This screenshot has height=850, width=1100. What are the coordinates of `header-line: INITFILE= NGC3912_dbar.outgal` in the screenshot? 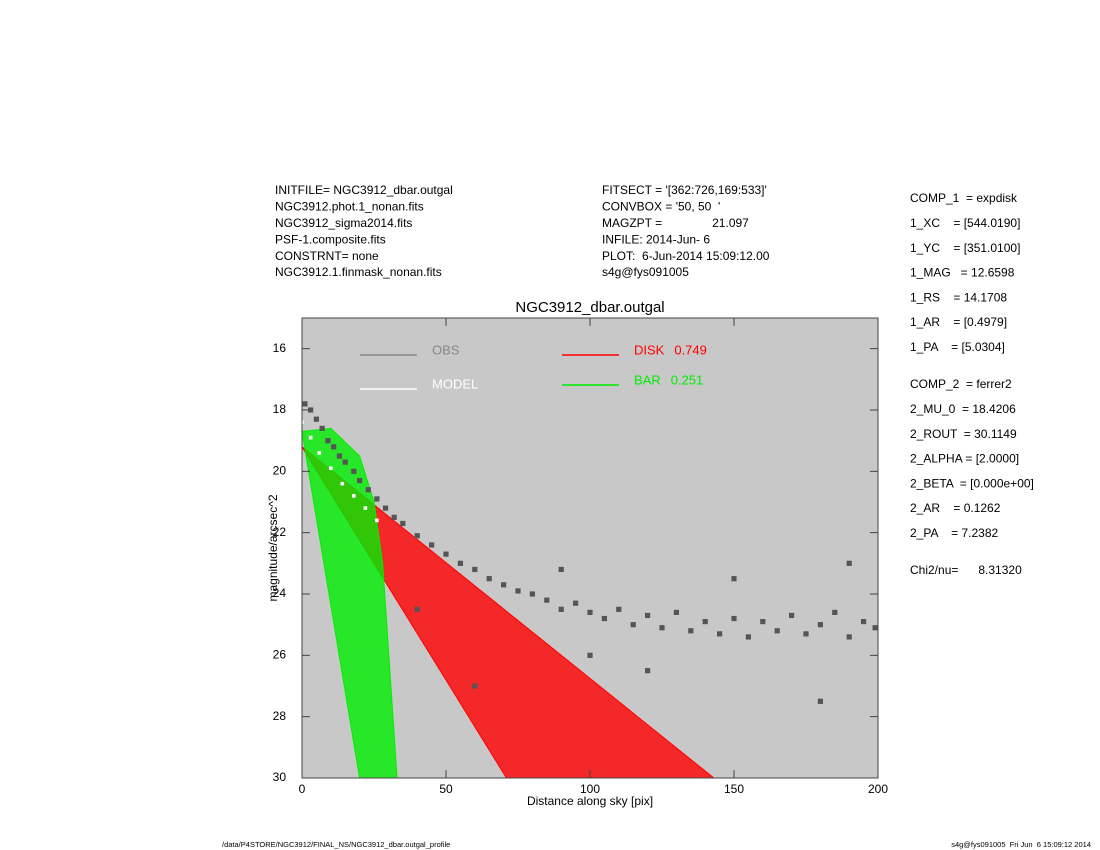 It's located at (364, 190).